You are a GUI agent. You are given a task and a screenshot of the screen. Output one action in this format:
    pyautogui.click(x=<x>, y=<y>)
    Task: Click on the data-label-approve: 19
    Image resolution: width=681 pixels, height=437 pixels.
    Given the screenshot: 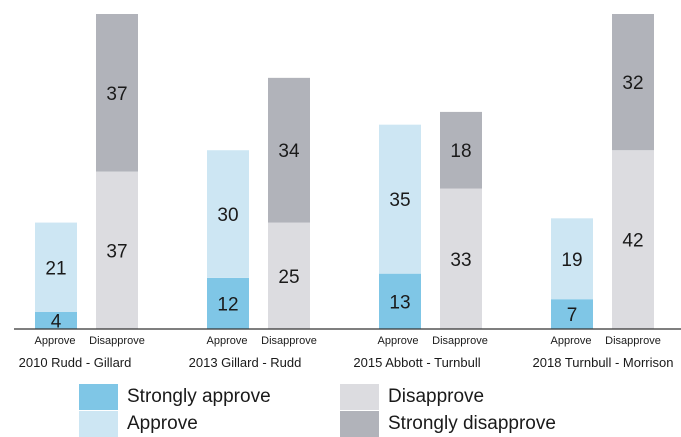 What is the action you would take?
    pyautogui.click(x=571, y=260)
    